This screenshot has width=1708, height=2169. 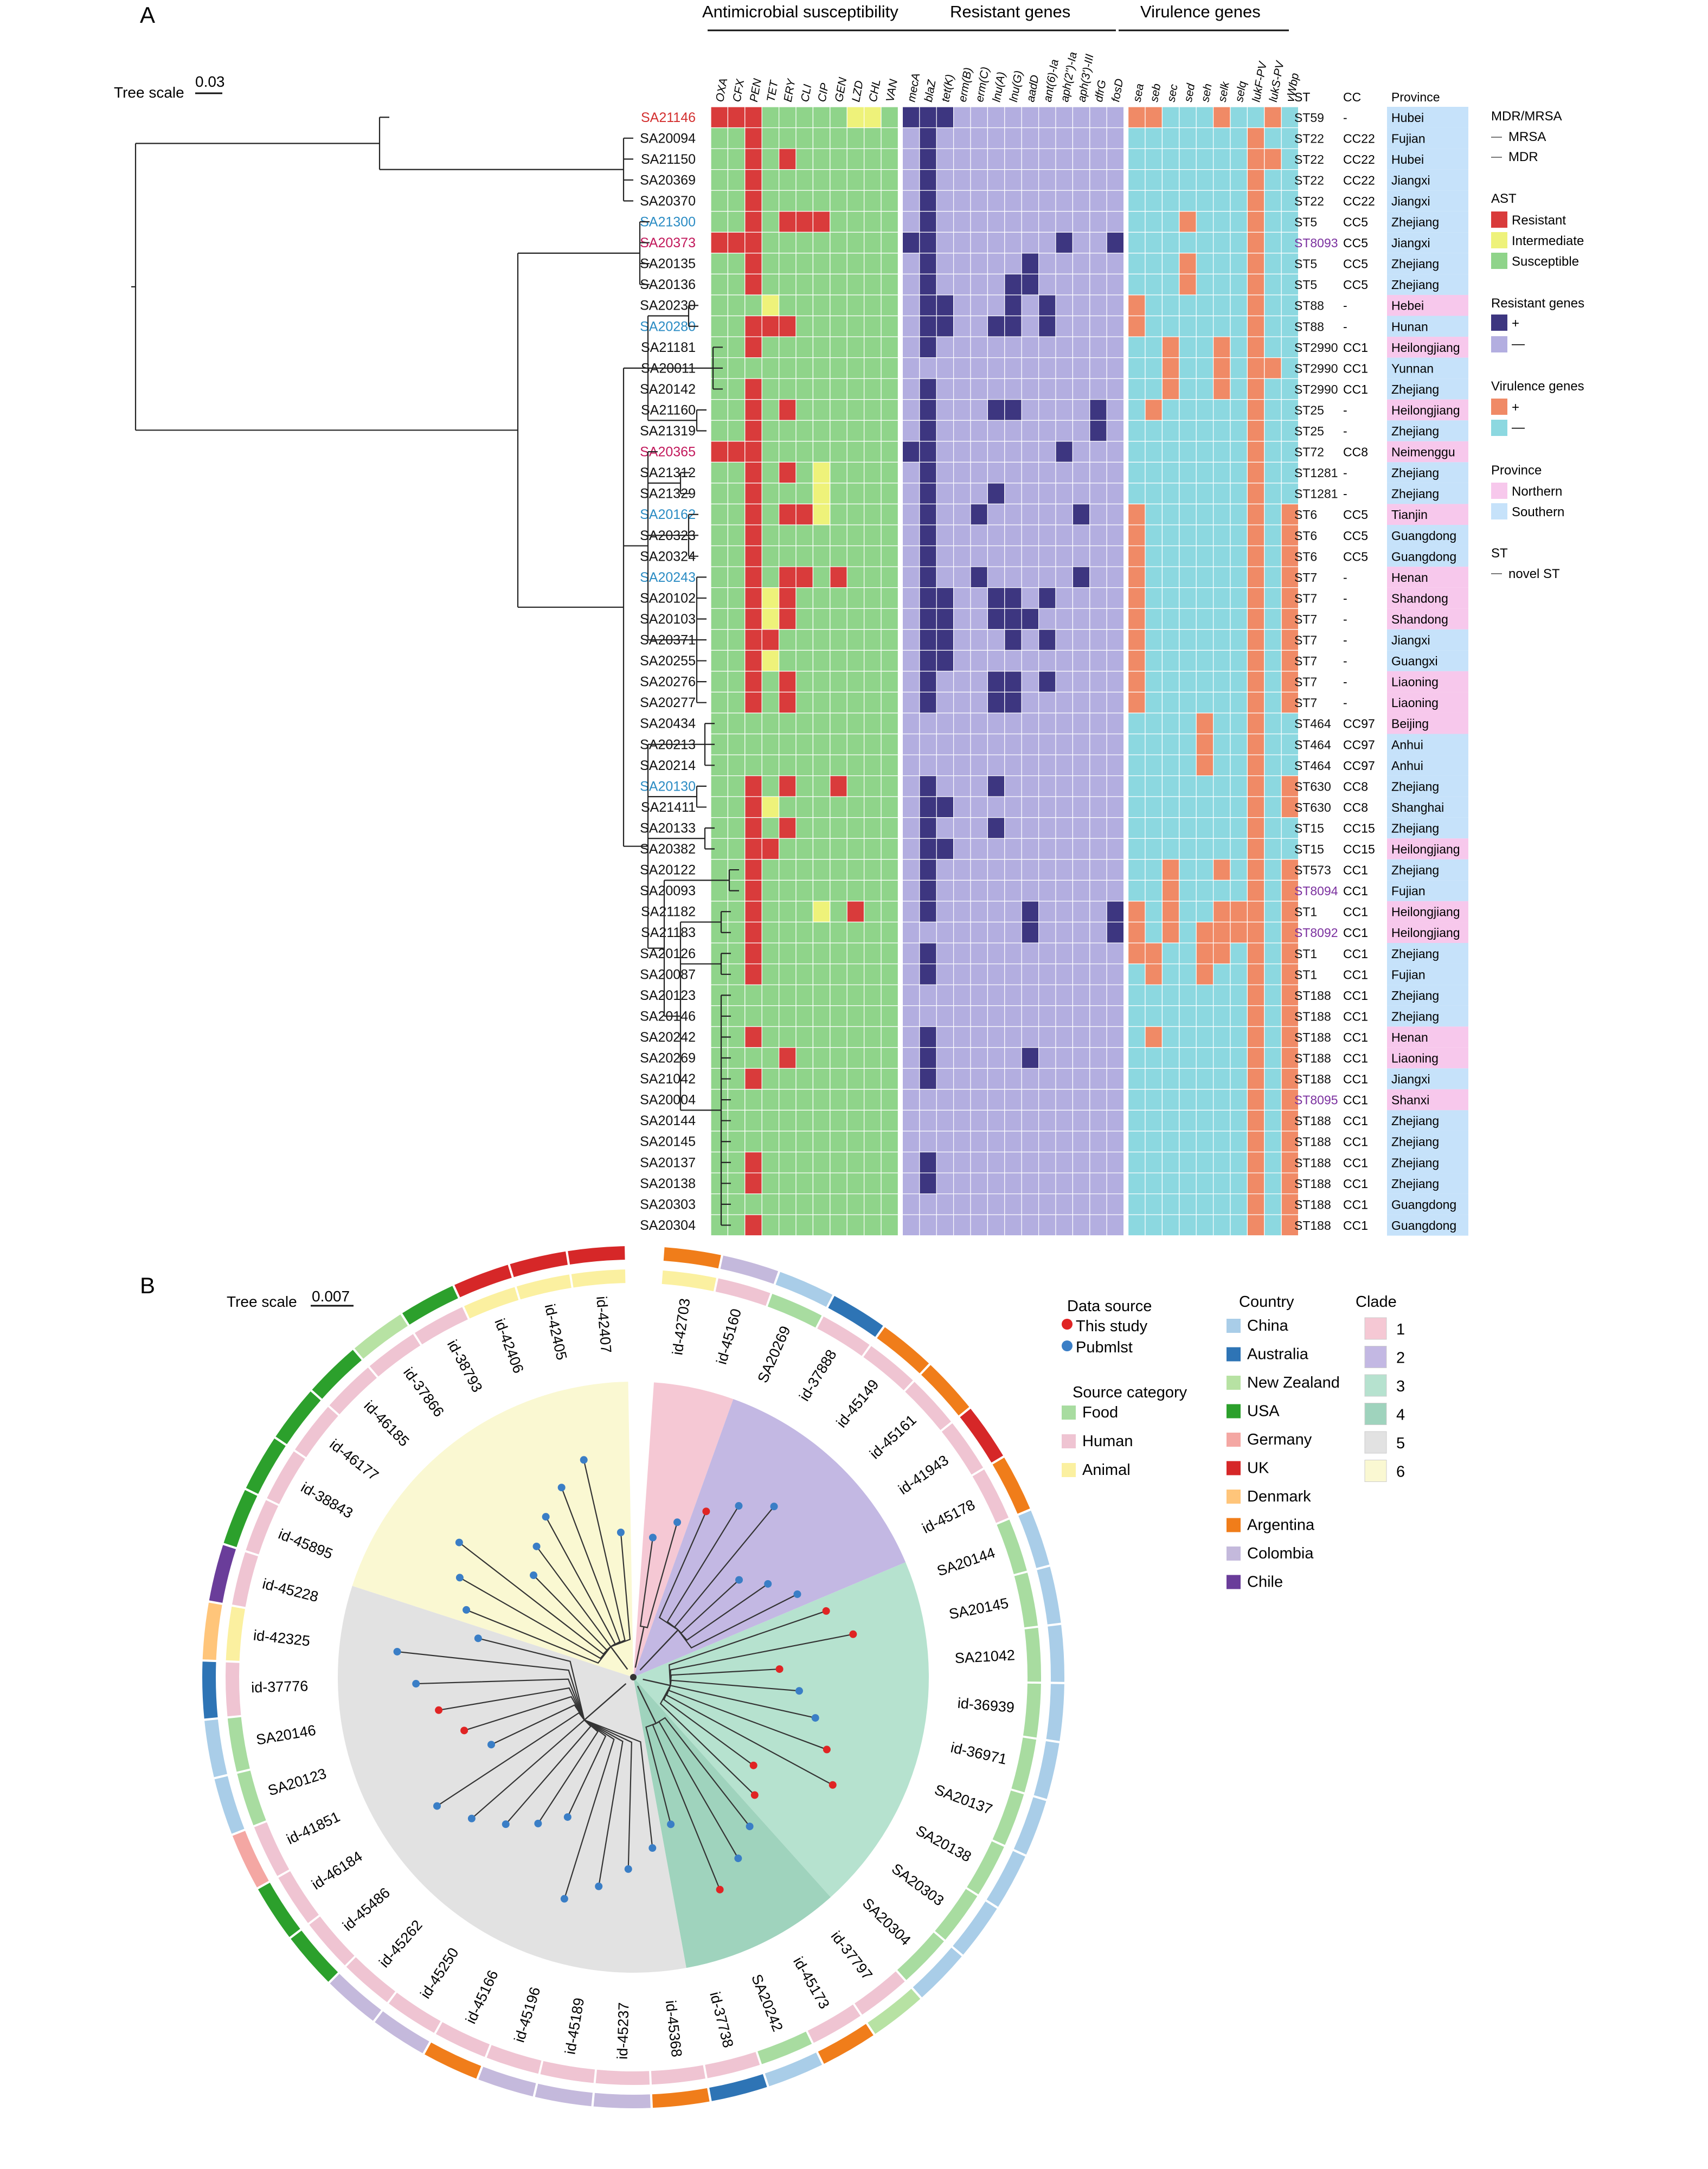 I want to click on country-swatch, so click(x=1234, y=1468).